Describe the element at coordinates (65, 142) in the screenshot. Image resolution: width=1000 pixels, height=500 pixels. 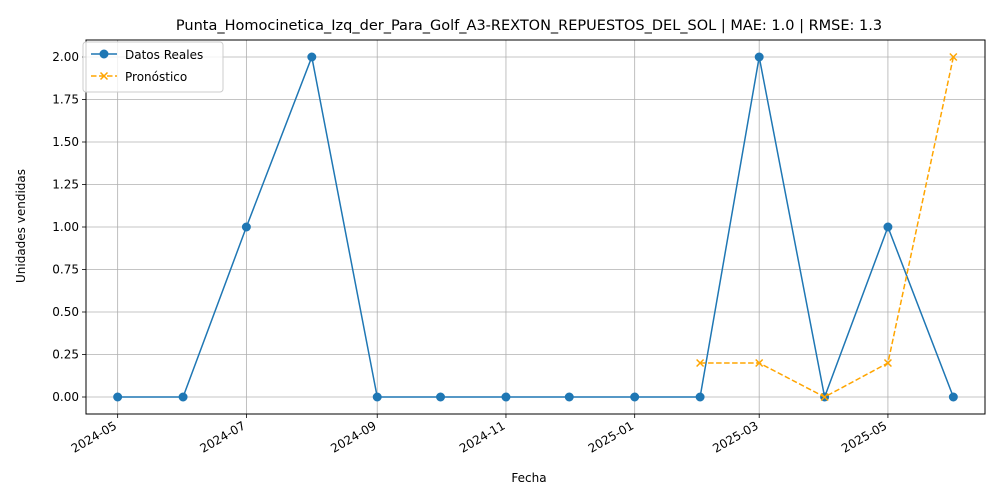
I see `y-tick-label: 1.50` at that location.